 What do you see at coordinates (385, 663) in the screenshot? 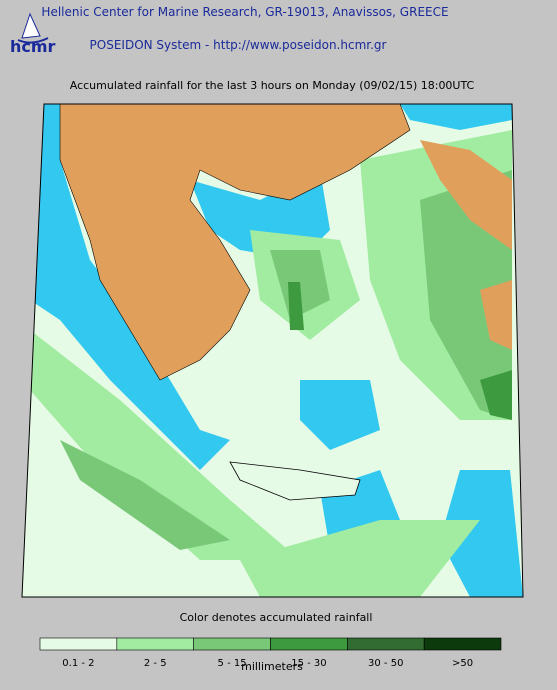
I see `legend-label: 30 - 50` at bounding box center [385, 663].